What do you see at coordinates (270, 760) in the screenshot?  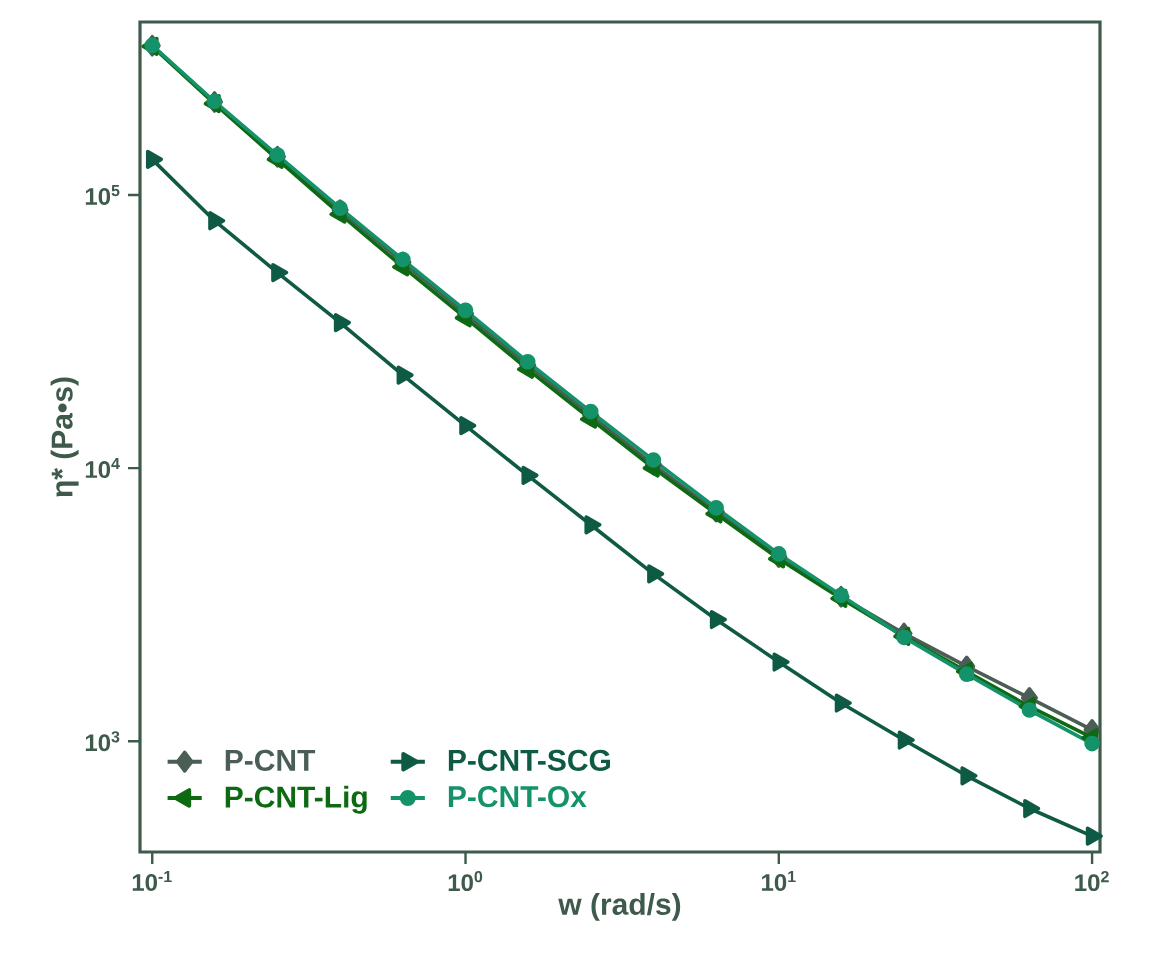 I see `legend-label: P-CNT` at bounding box center [270, 760].